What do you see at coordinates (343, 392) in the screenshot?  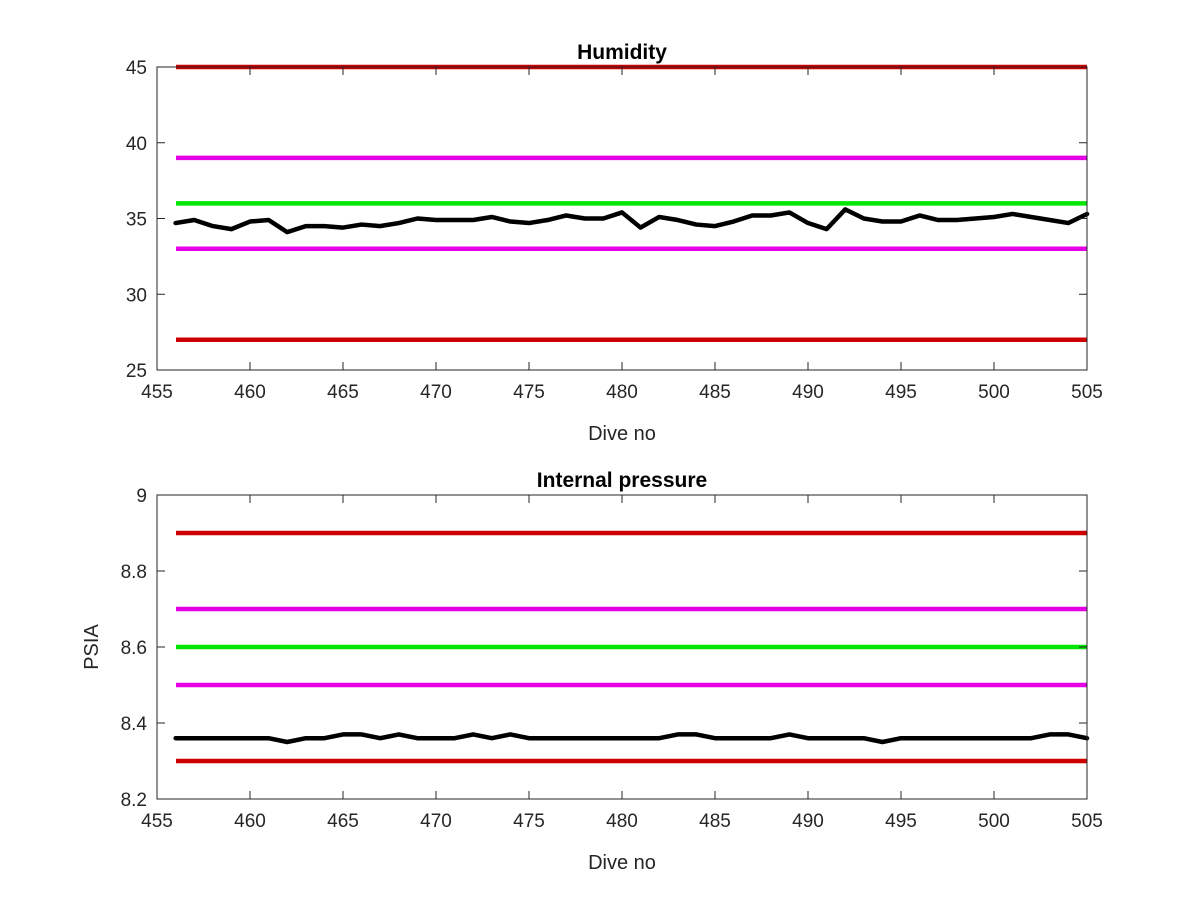 I see `chart-1-x-tick-label-3: 465` at bounding box center [343, 392].